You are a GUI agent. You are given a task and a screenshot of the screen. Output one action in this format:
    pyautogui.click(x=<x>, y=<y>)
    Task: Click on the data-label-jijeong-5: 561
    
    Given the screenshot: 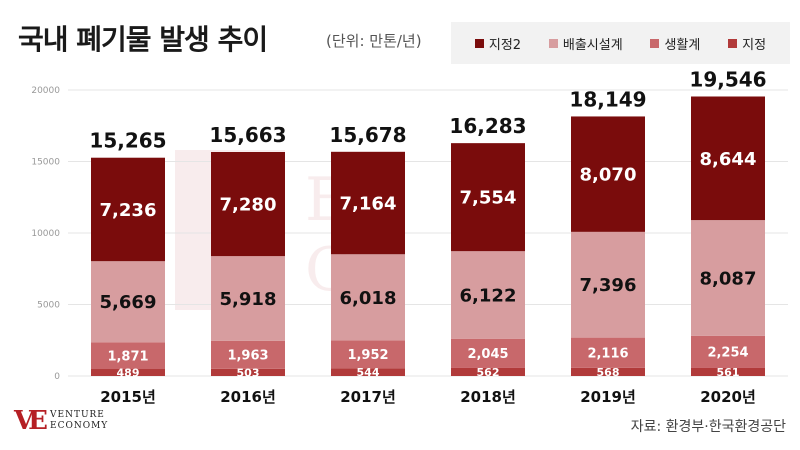 What is the action you would take?
    pyautogui.click(x=728, y=372)
    